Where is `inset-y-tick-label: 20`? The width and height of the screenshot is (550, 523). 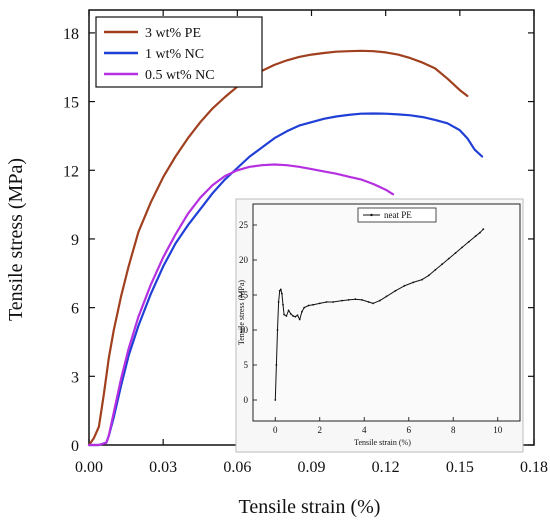 inset-y-tick-label: 20 is located at coordinates (244, 260).